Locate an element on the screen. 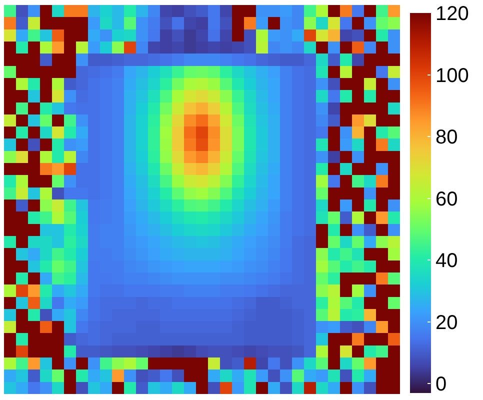 This screenshot has width=483, height=400. color-bar-label: 0 is located at coordinates (441, 385).